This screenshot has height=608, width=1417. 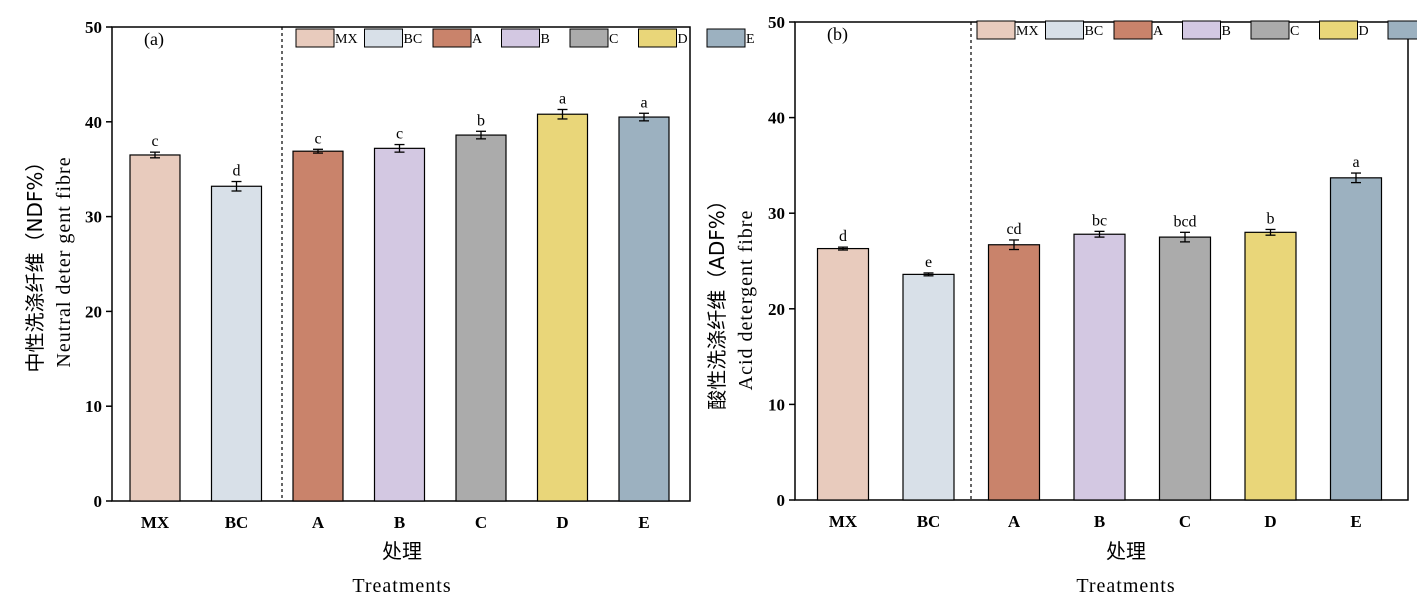 I want to click on ylabel-cn: 中性洗涤纤维（NDF%）, so click(x=35, y=262).